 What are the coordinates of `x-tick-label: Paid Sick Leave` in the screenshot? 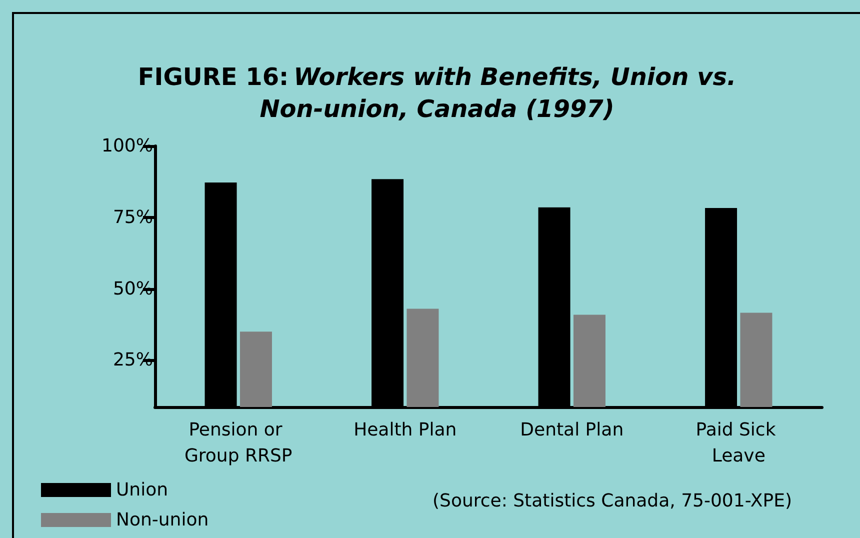 It's located at (739, 443).